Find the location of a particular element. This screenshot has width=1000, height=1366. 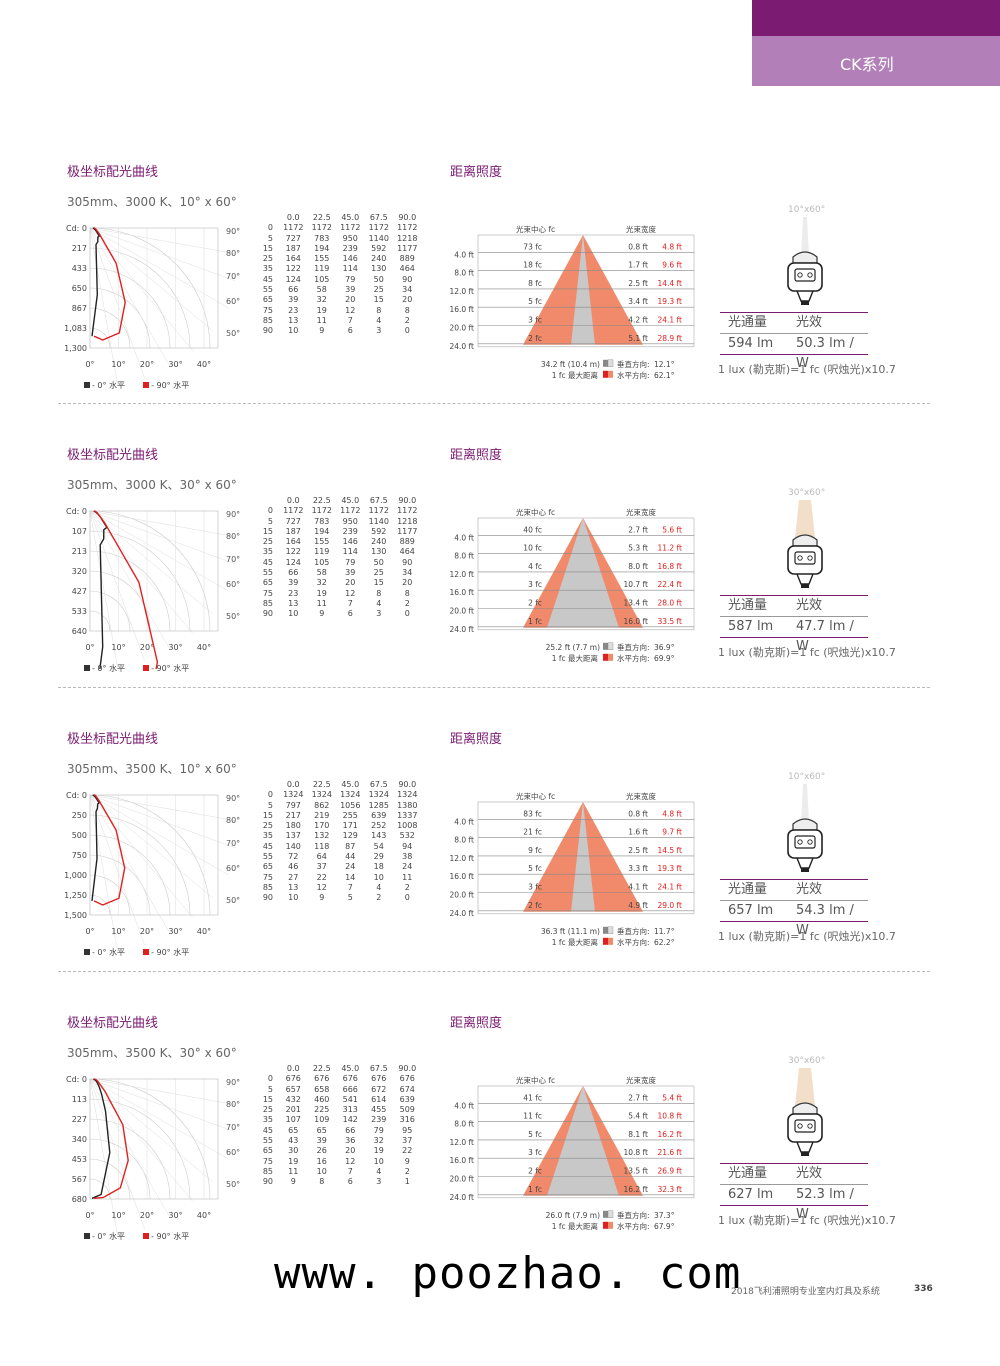

distance-label: 20.0 ft is located at coordinates (462, 328).